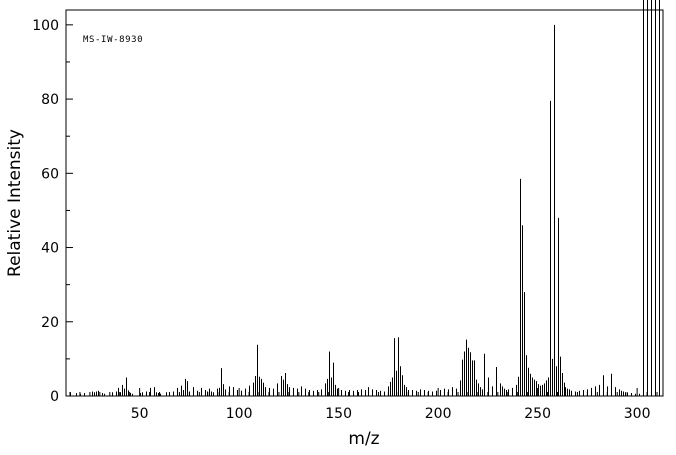 The image size is (676, 455). I want to click on x-axis-tick-labels: 50 100 150 200 250 300, so click(391, 414).